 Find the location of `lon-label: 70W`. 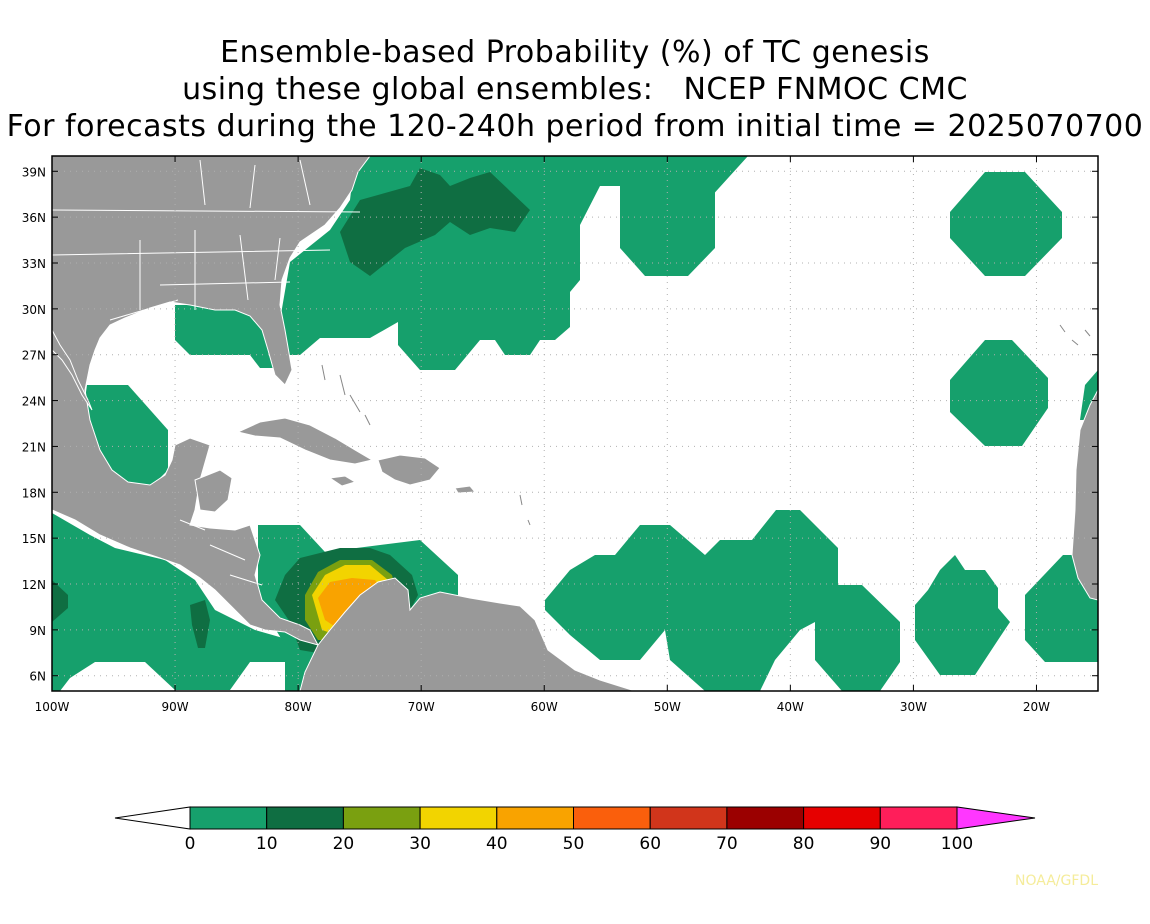

lon-label: 70W is located at coordinates (421, 707).